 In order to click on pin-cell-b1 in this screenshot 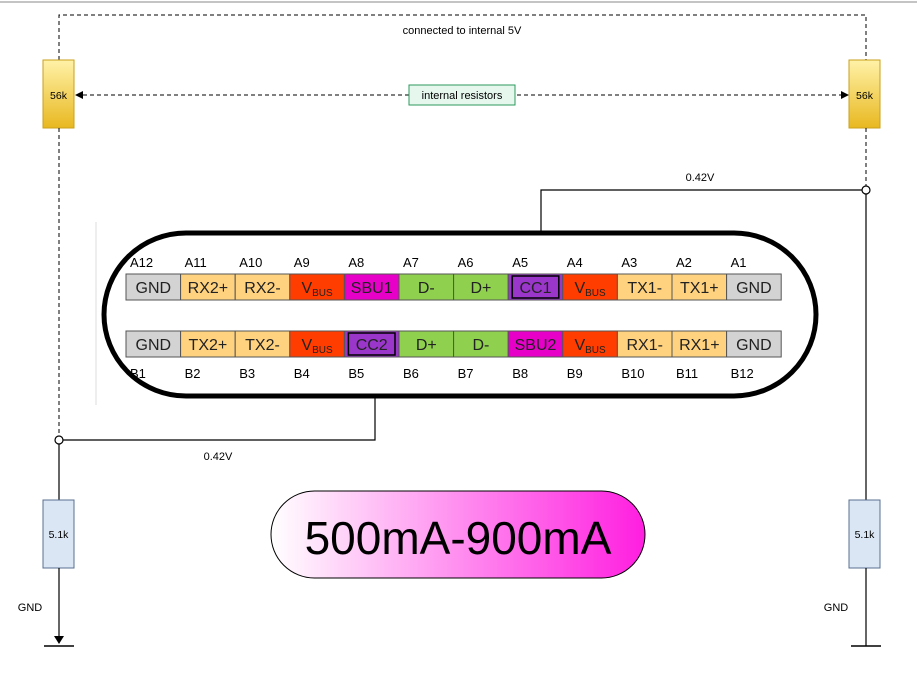, I will do `click(153, 344)`.